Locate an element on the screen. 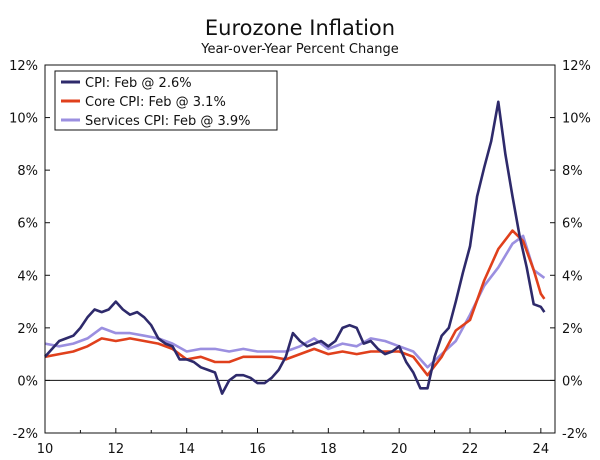 The width and height of the screenshot is (600, 460). legend-box is located at coordinates (166, 100).